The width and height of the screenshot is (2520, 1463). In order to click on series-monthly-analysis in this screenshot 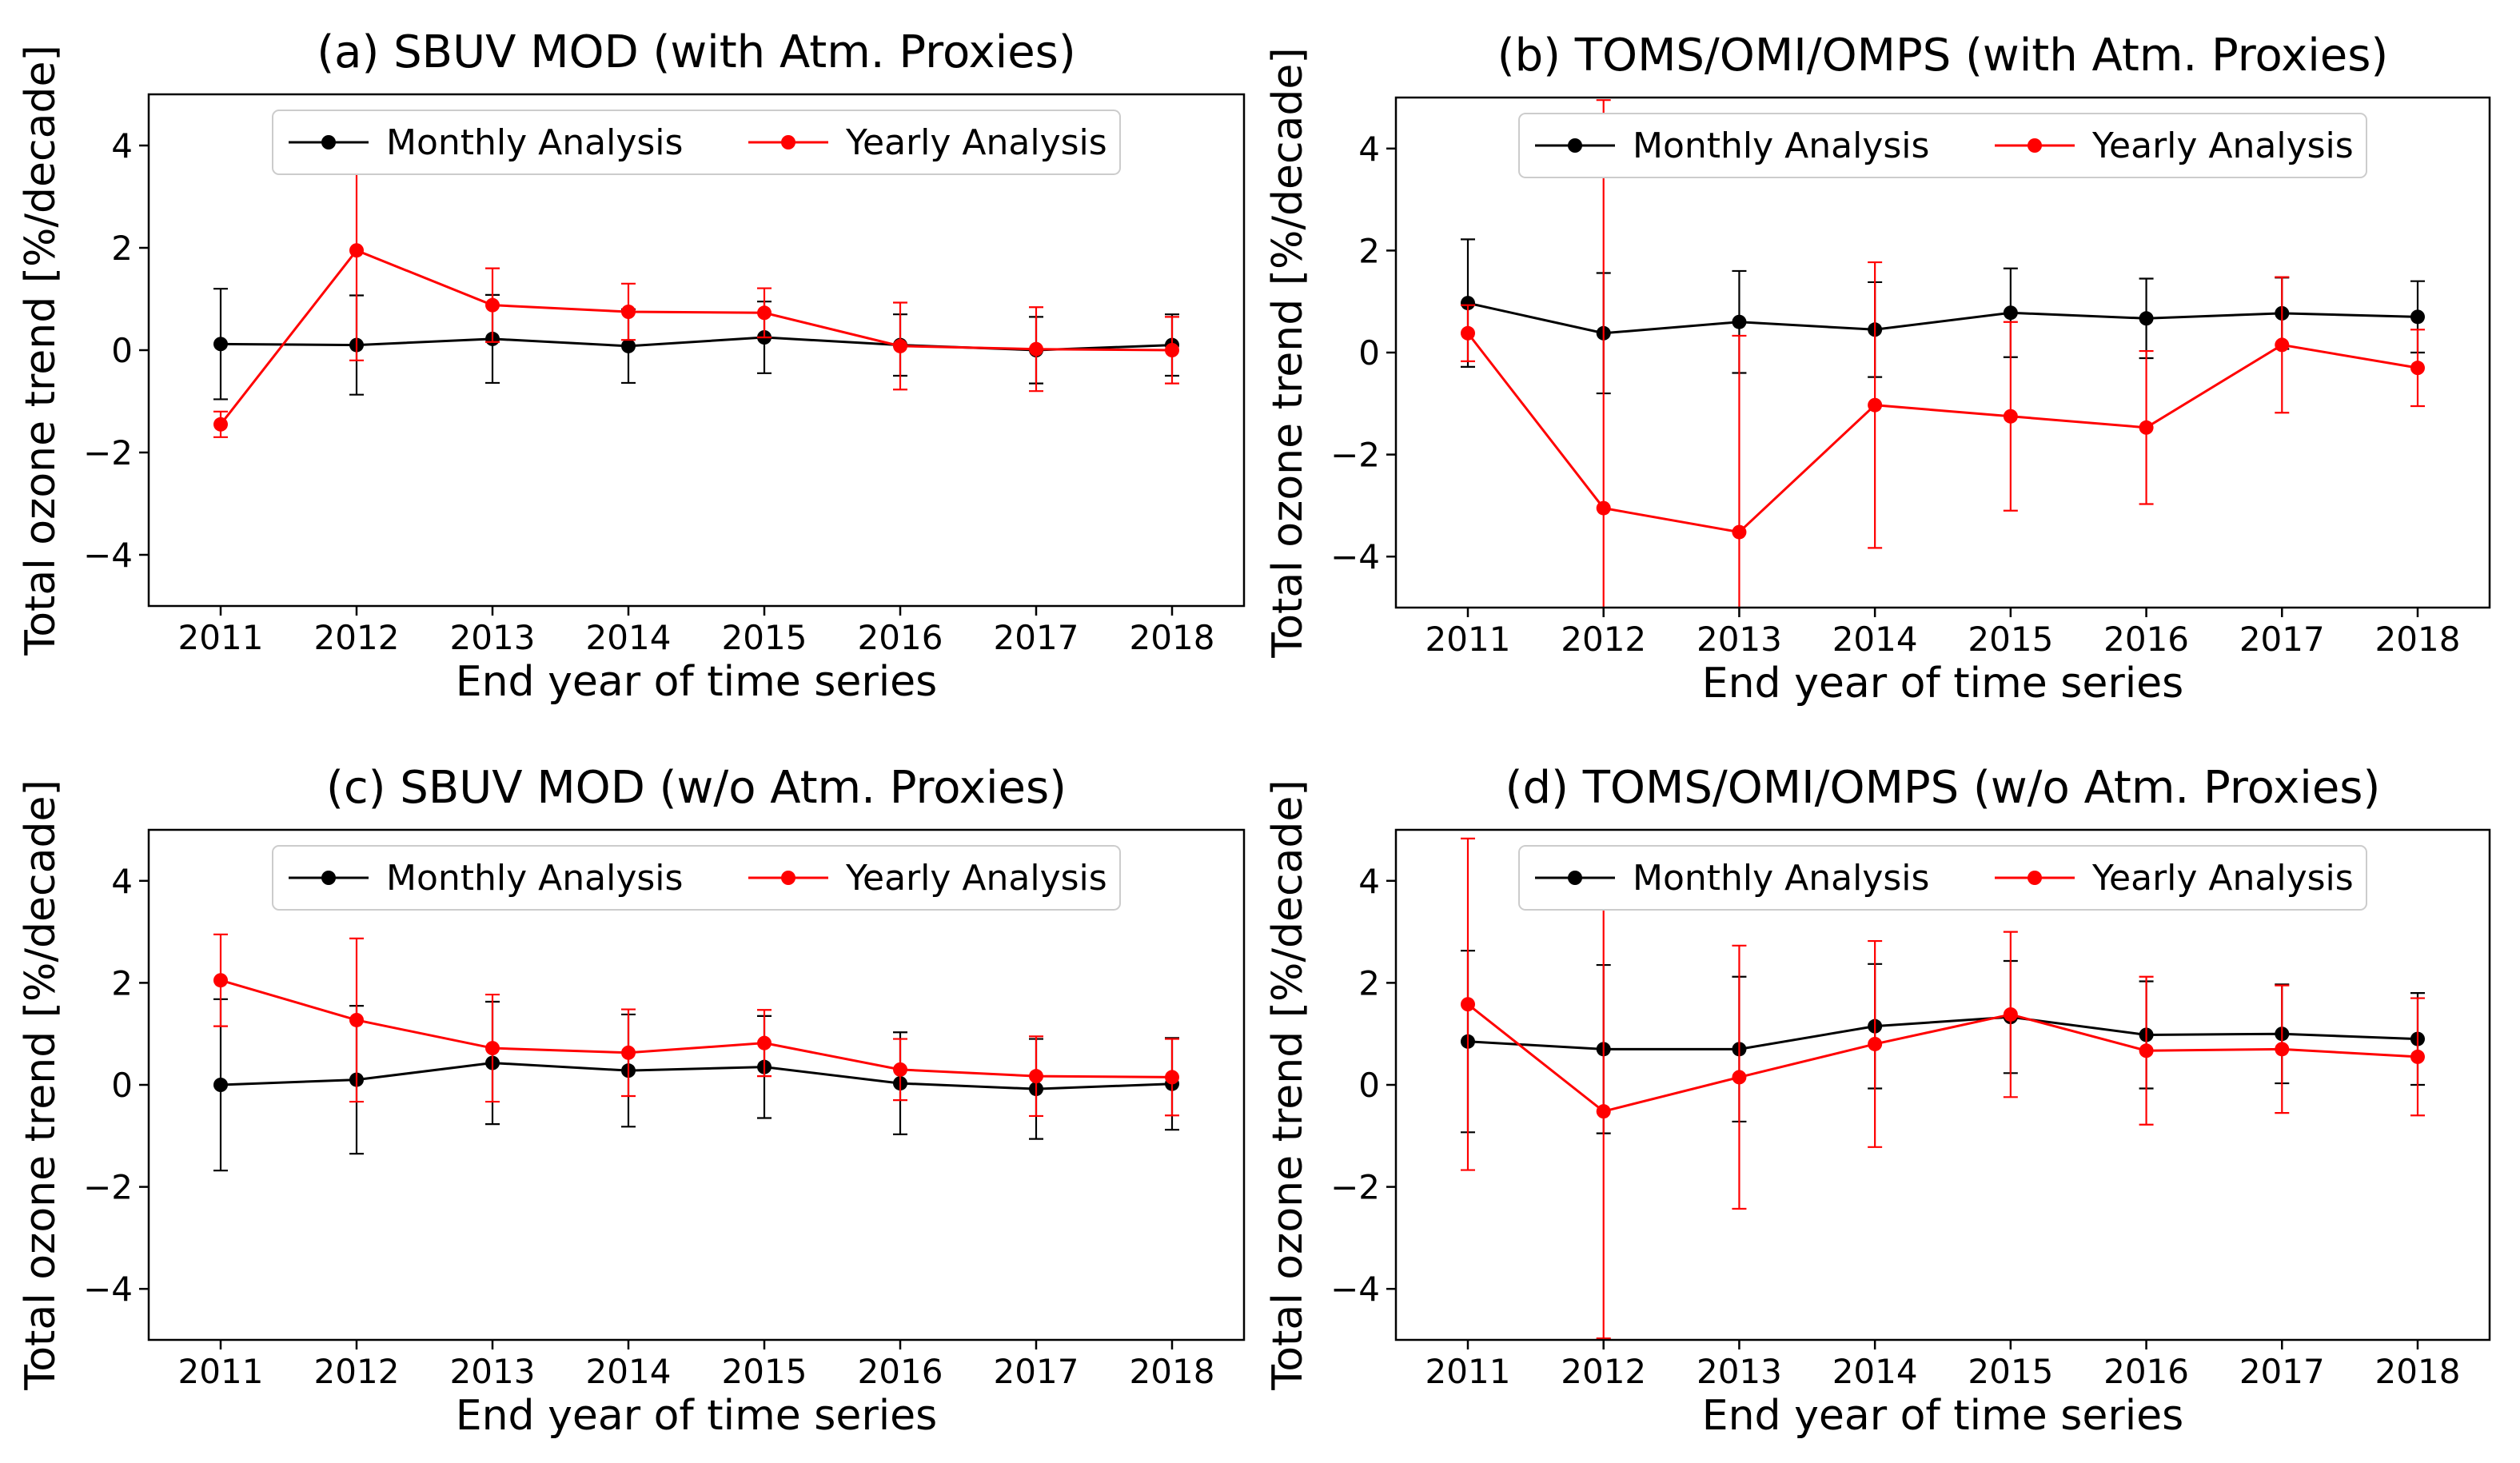, I will do `click(1943, 316)`.